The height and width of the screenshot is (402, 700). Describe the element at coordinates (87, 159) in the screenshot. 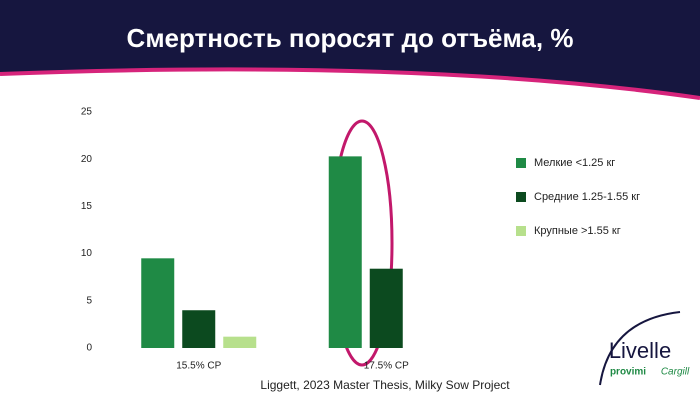

I see `y-tick-label: 20` at that location.